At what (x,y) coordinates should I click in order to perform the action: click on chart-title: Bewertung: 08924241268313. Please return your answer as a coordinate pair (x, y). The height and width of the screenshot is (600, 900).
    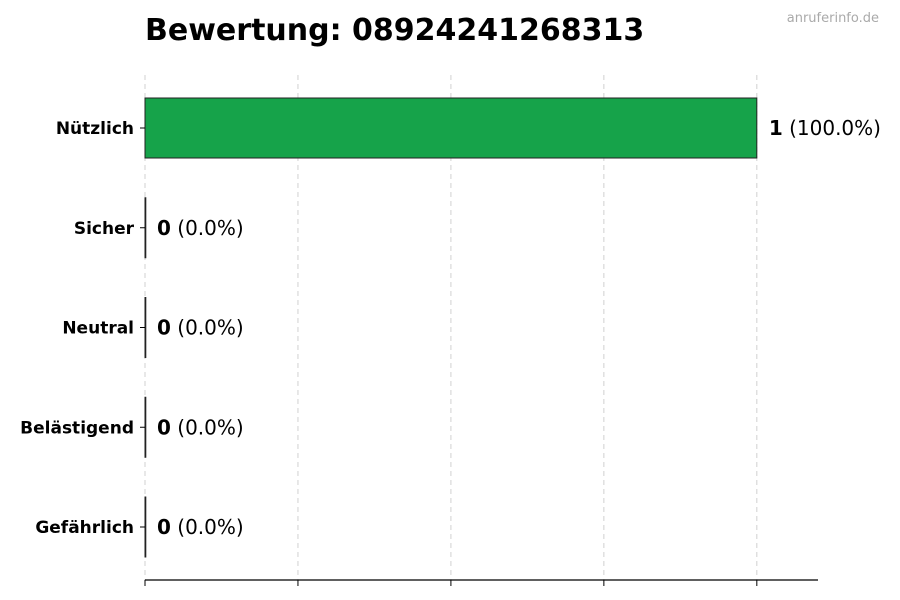
    Looking at the image, I should click on (394, 30).